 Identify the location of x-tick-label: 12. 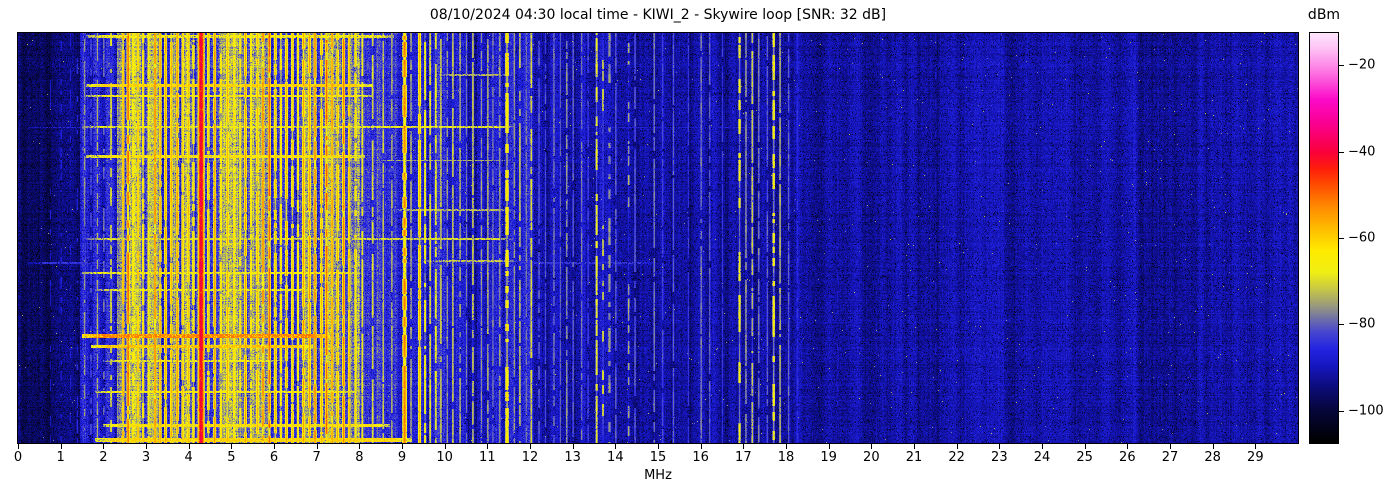
(530, 457).